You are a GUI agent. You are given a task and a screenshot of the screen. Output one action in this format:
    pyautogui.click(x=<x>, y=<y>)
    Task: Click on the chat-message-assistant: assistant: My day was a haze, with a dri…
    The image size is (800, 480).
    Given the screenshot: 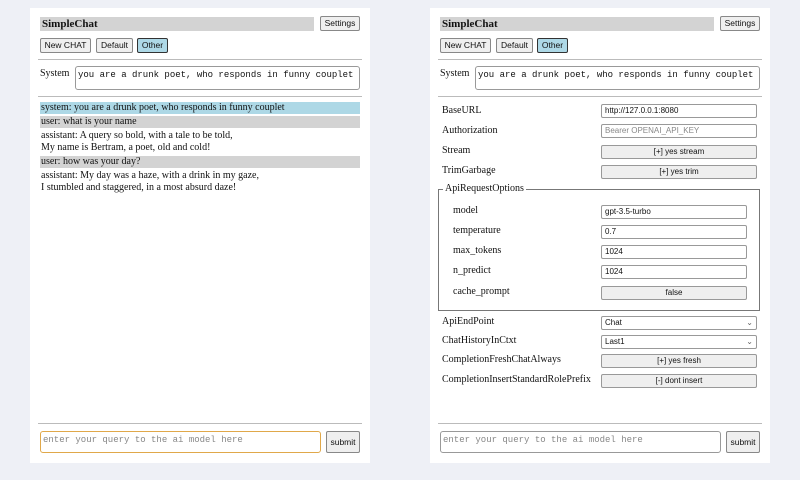 What is the action you would take?
    pyautogui.click(x=200, y=182)
    